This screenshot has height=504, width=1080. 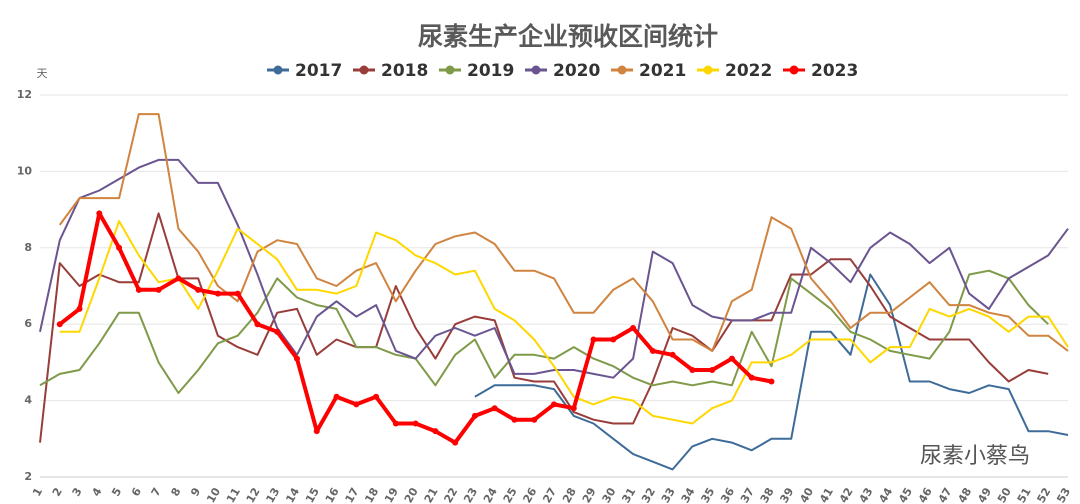 I want to click on x-tick-label: 15, so click(x=312, y=495).